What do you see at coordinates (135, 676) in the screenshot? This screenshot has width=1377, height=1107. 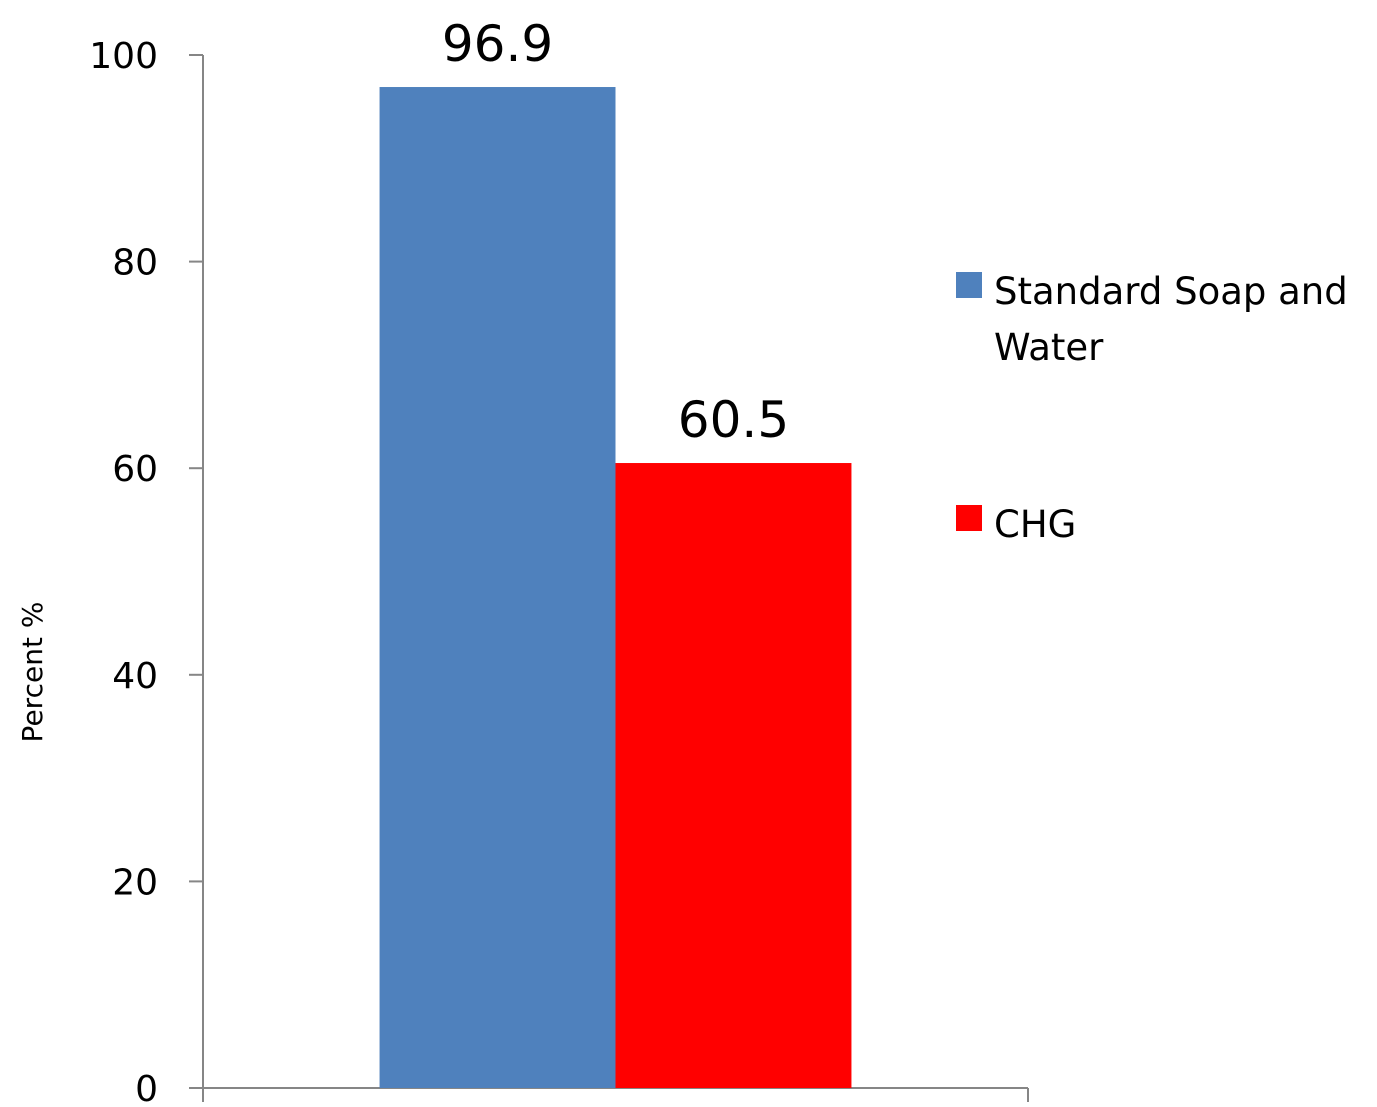 I see `y-tick-label: 40` at bounding box center [135, 676].